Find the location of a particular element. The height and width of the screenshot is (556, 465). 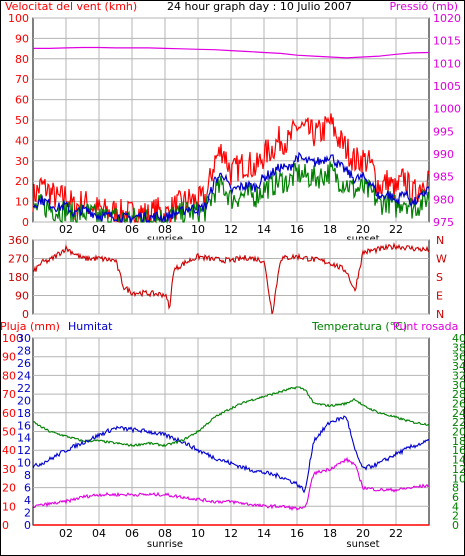

compass-label: S is located at coordinates (439, 277).